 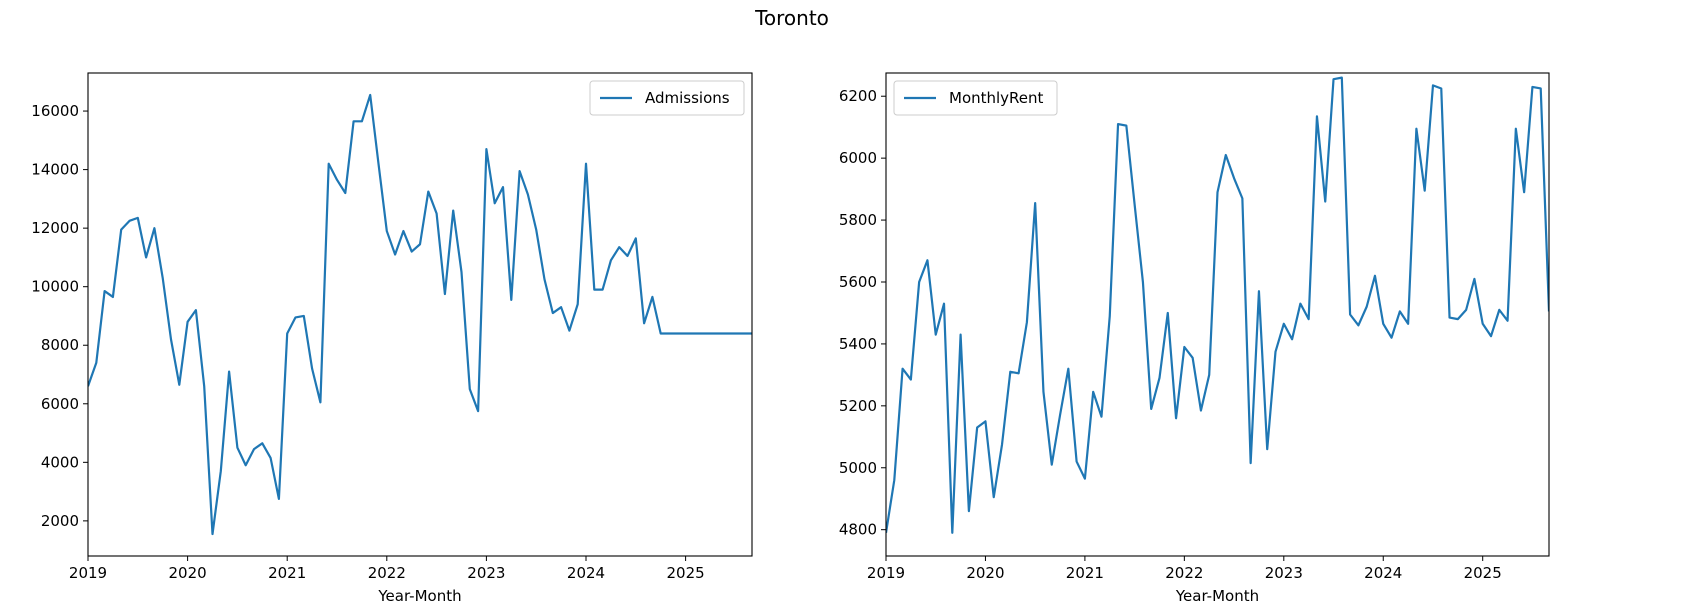 I want to click on y-tick-label: 10000, so click(x=55, y=287).